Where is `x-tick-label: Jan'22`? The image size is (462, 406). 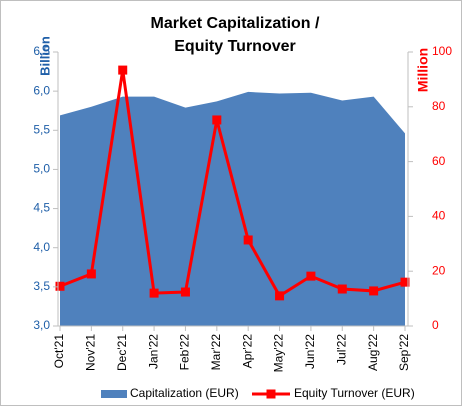
x-tick-label: Jan'22 is located at coordinates (153, 351).